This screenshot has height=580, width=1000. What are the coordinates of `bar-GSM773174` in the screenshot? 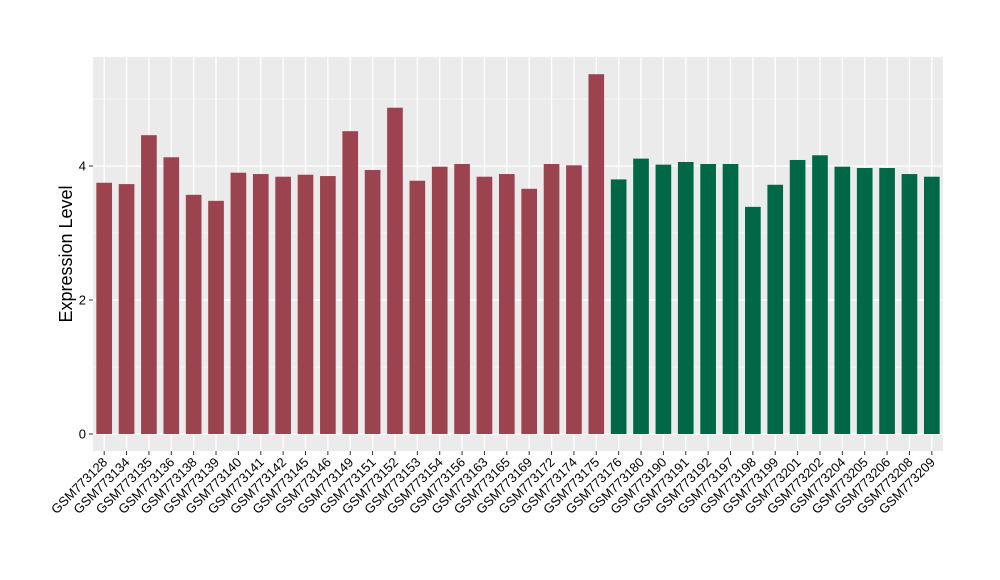 It's located at (574, 299).